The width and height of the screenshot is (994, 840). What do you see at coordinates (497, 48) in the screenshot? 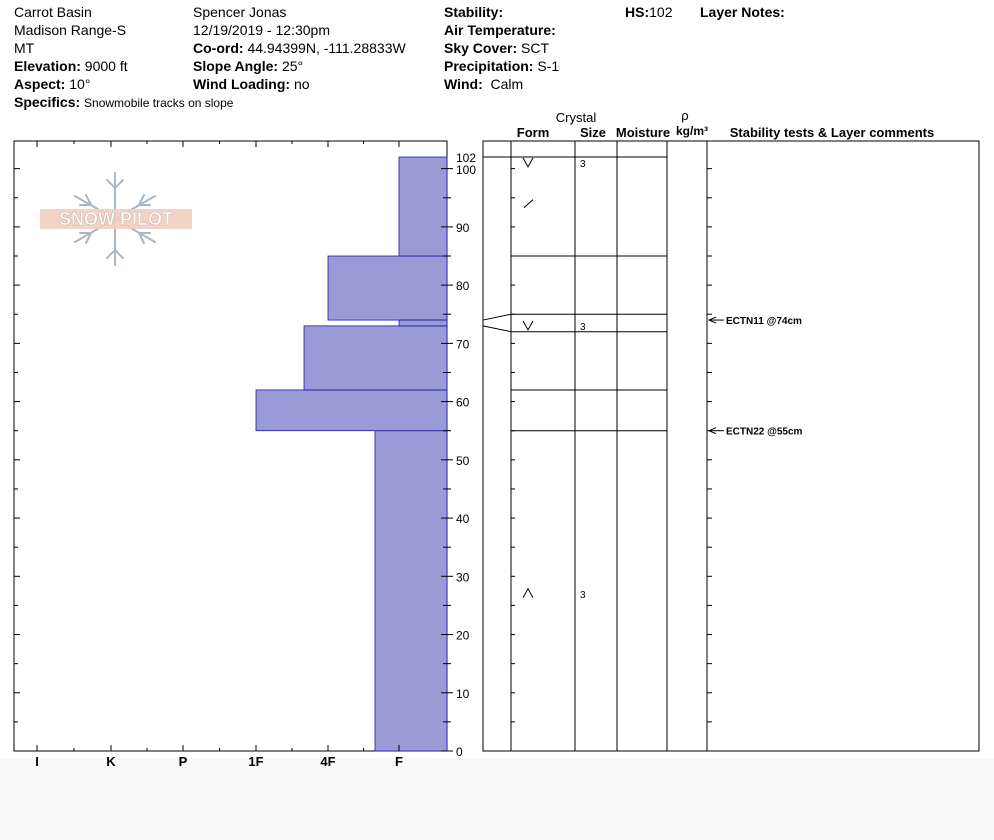
I see `sky-cover: Sky Cover: SCT` at bounding box center [497, 48].